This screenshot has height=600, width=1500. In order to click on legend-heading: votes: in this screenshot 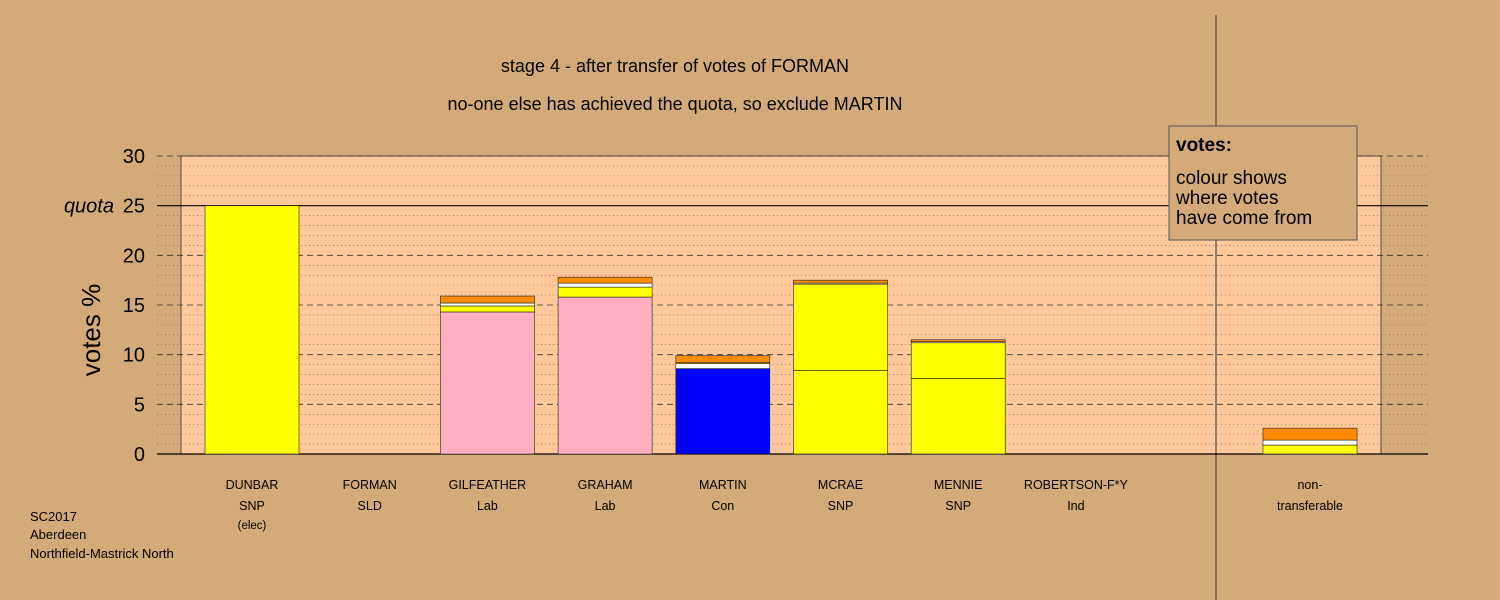, I will do `click(1204, 145)`.